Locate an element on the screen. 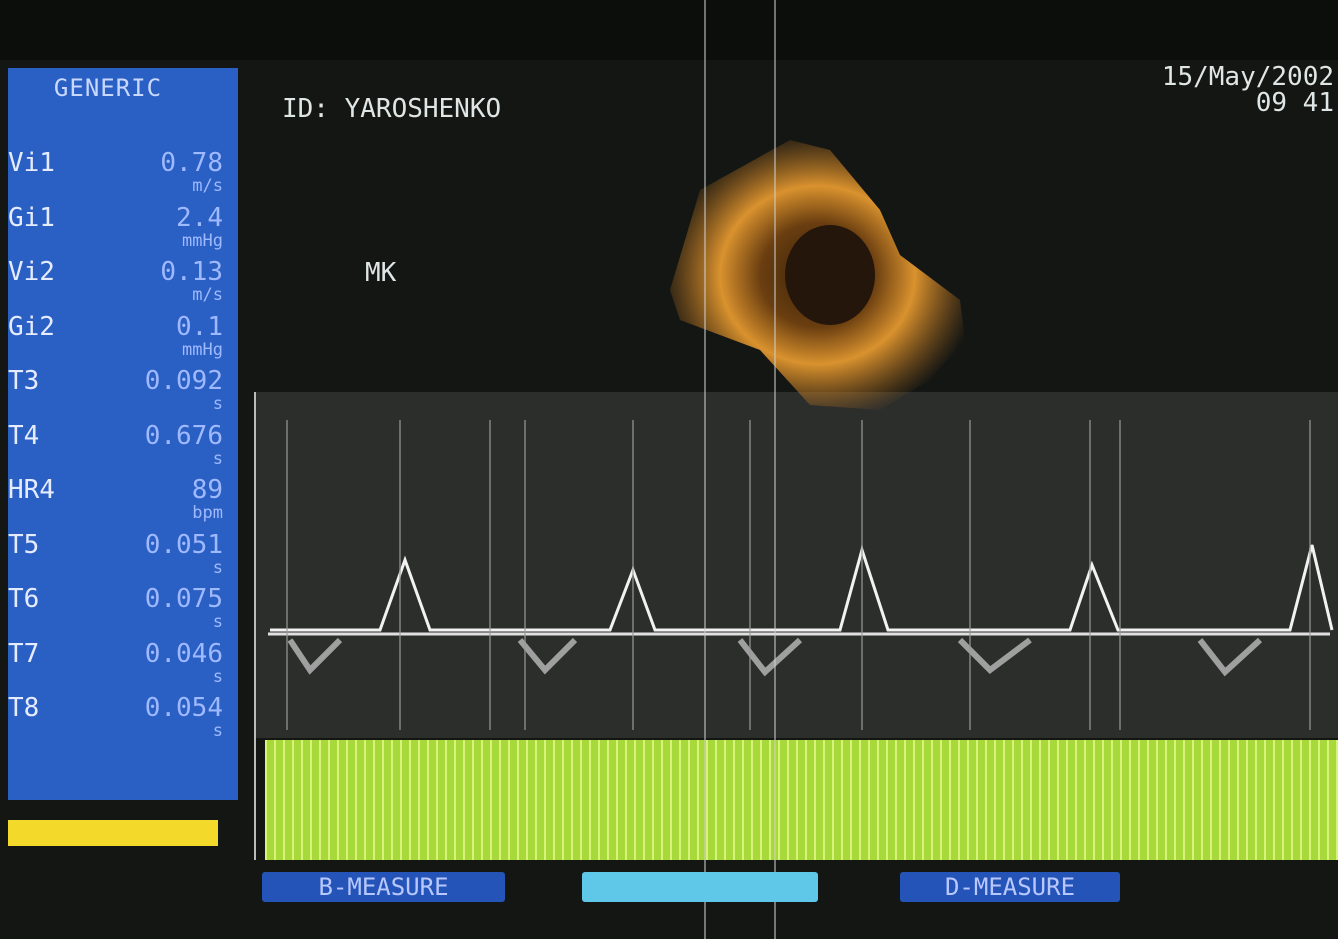 The width and height of the screenshot is (1338, 939). status-bar is located at coordinates (113, 833).